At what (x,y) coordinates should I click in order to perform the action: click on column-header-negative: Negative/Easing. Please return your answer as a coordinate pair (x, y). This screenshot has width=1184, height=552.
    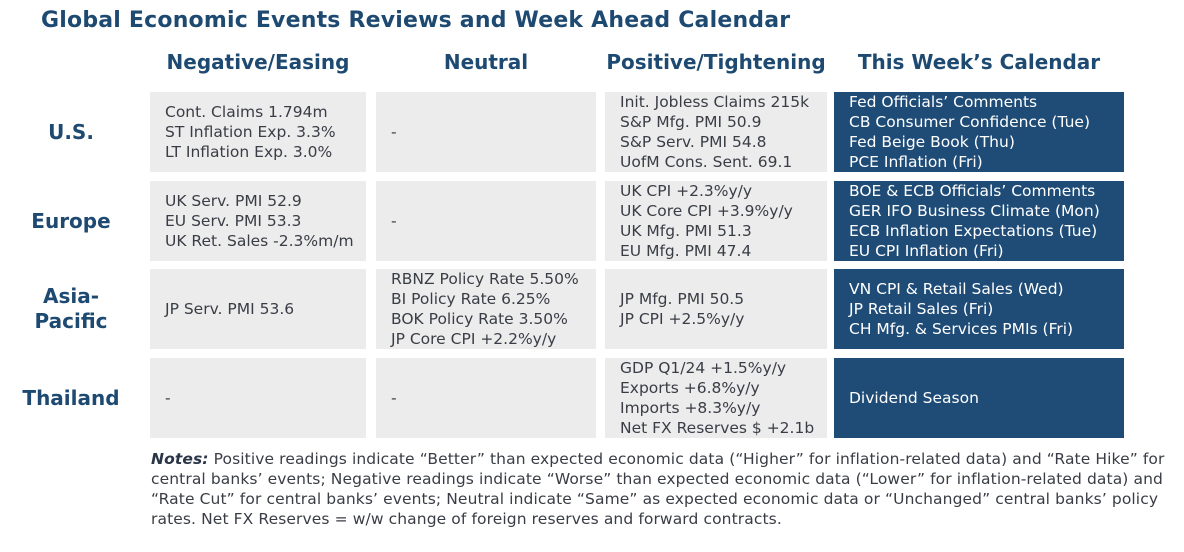
    Looking at the image, I should click on (258, 62).